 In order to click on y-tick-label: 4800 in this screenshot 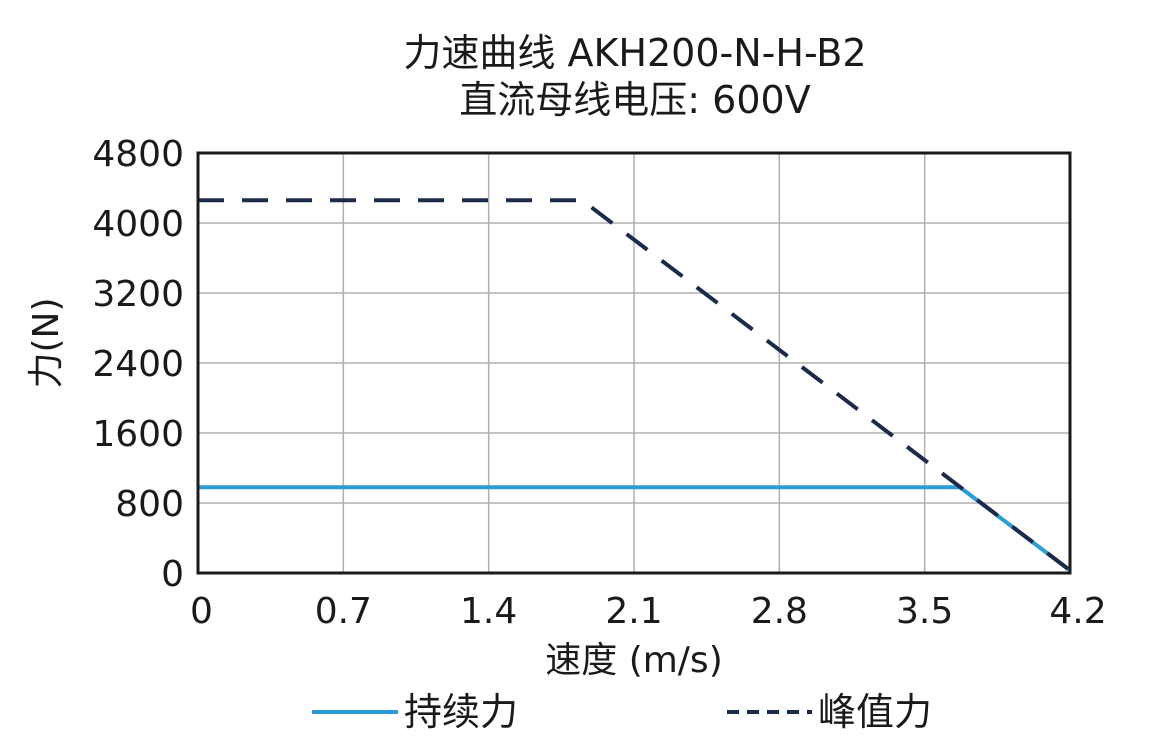, I will do `click(138, 154)`.